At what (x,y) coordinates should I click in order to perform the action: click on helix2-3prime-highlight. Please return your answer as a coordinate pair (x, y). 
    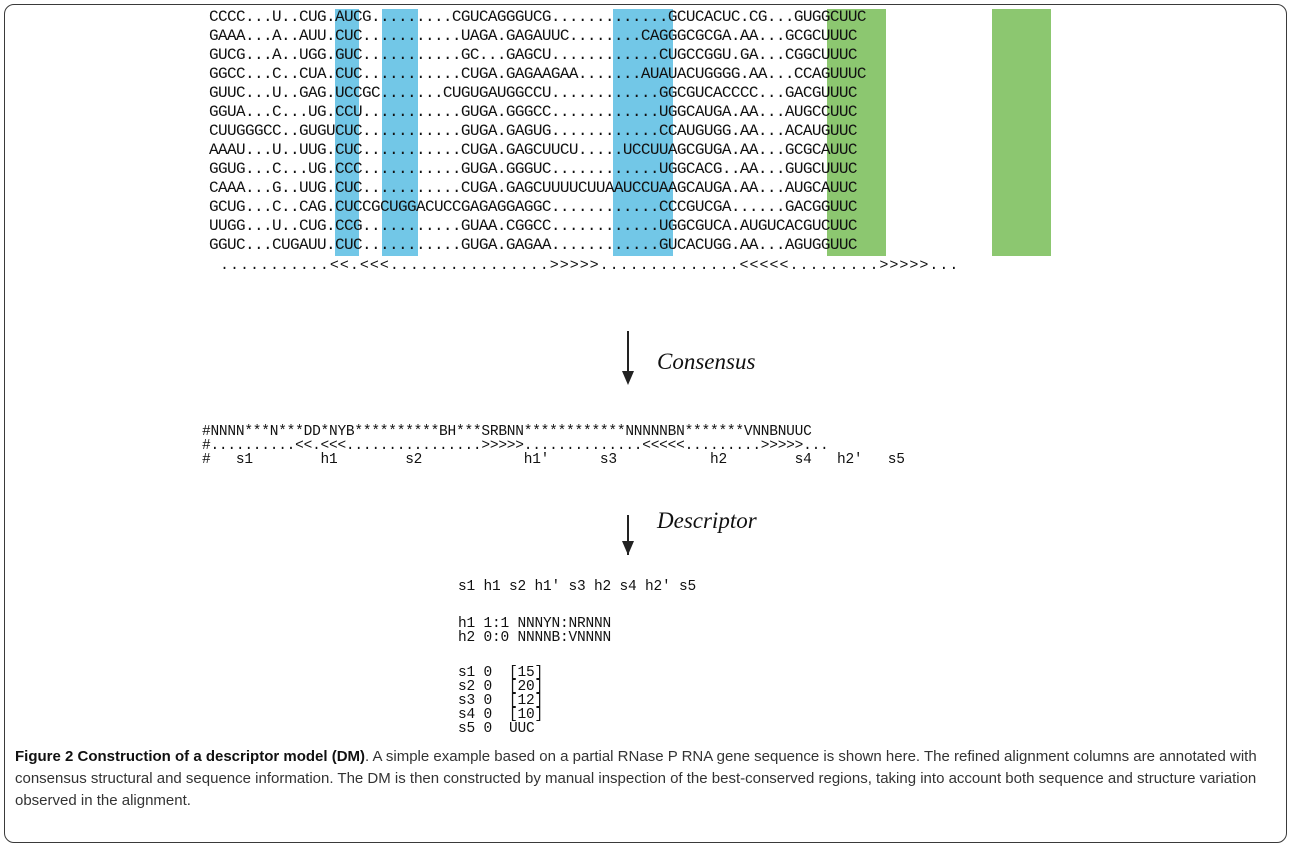
    Looking at the image, I should click on (1021, 132).